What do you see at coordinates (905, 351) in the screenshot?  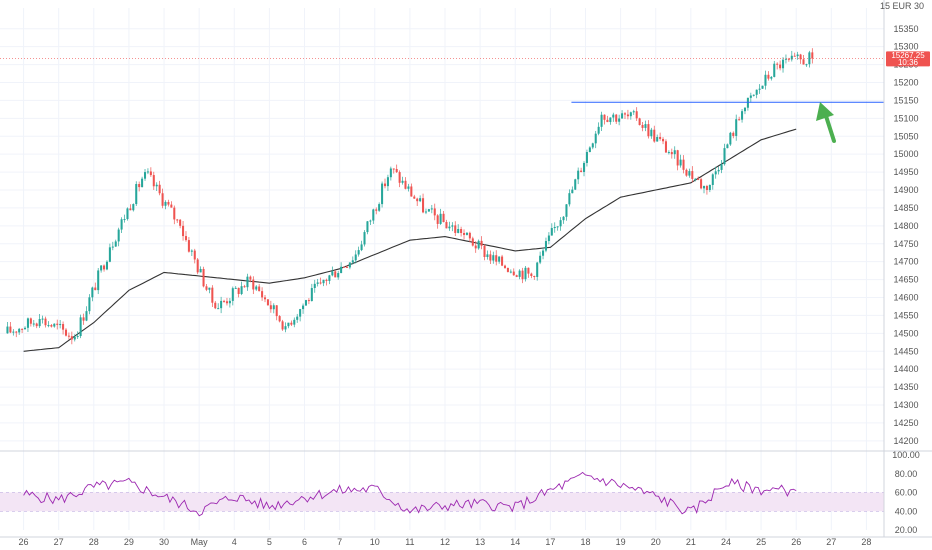 I see `price-tick-label: 14450` at bounding box center [905, 351].